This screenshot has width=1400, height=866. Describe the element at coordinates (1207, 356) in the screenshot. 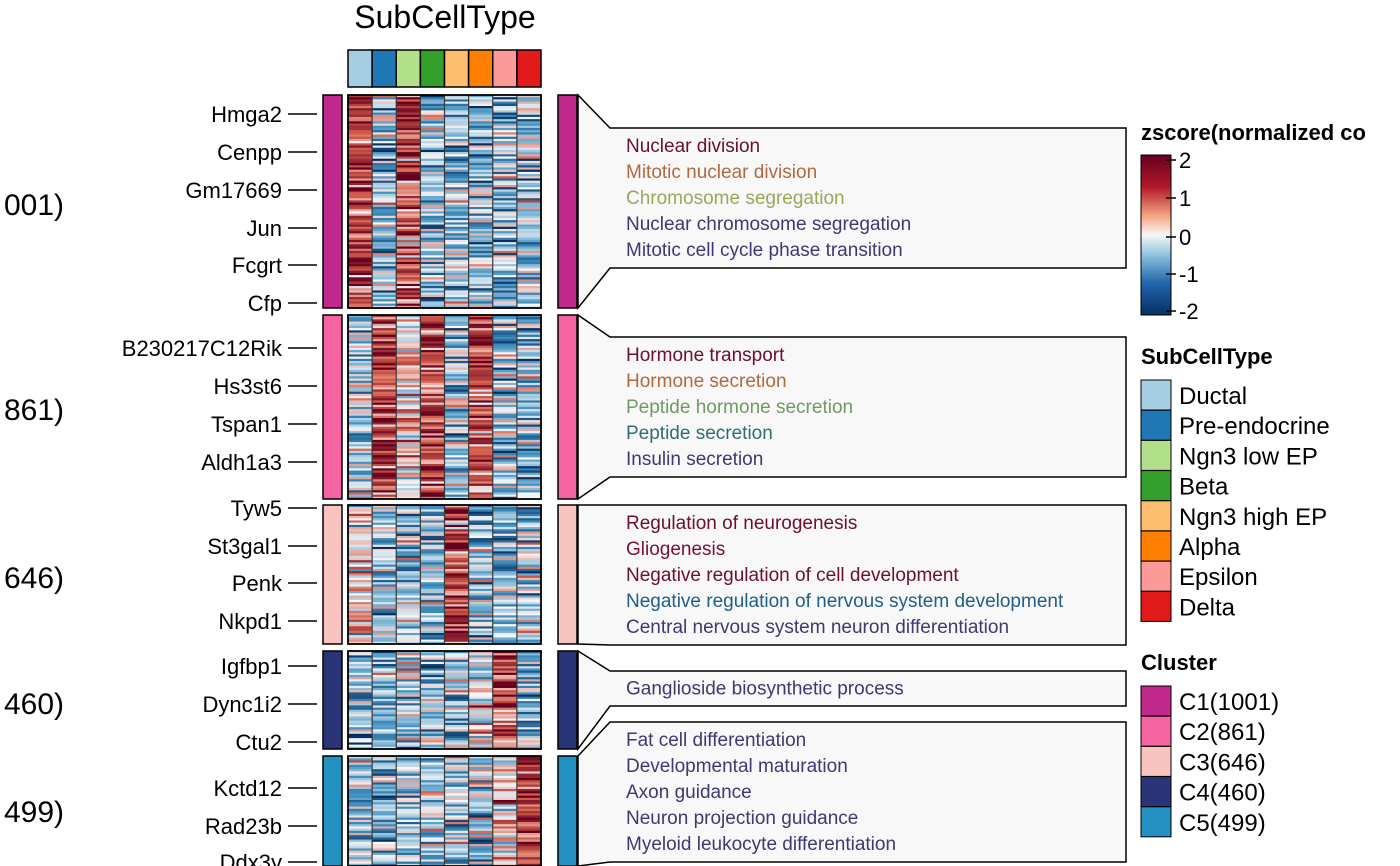

I see `subcelltype-legend-title: SubCellType` at that location.